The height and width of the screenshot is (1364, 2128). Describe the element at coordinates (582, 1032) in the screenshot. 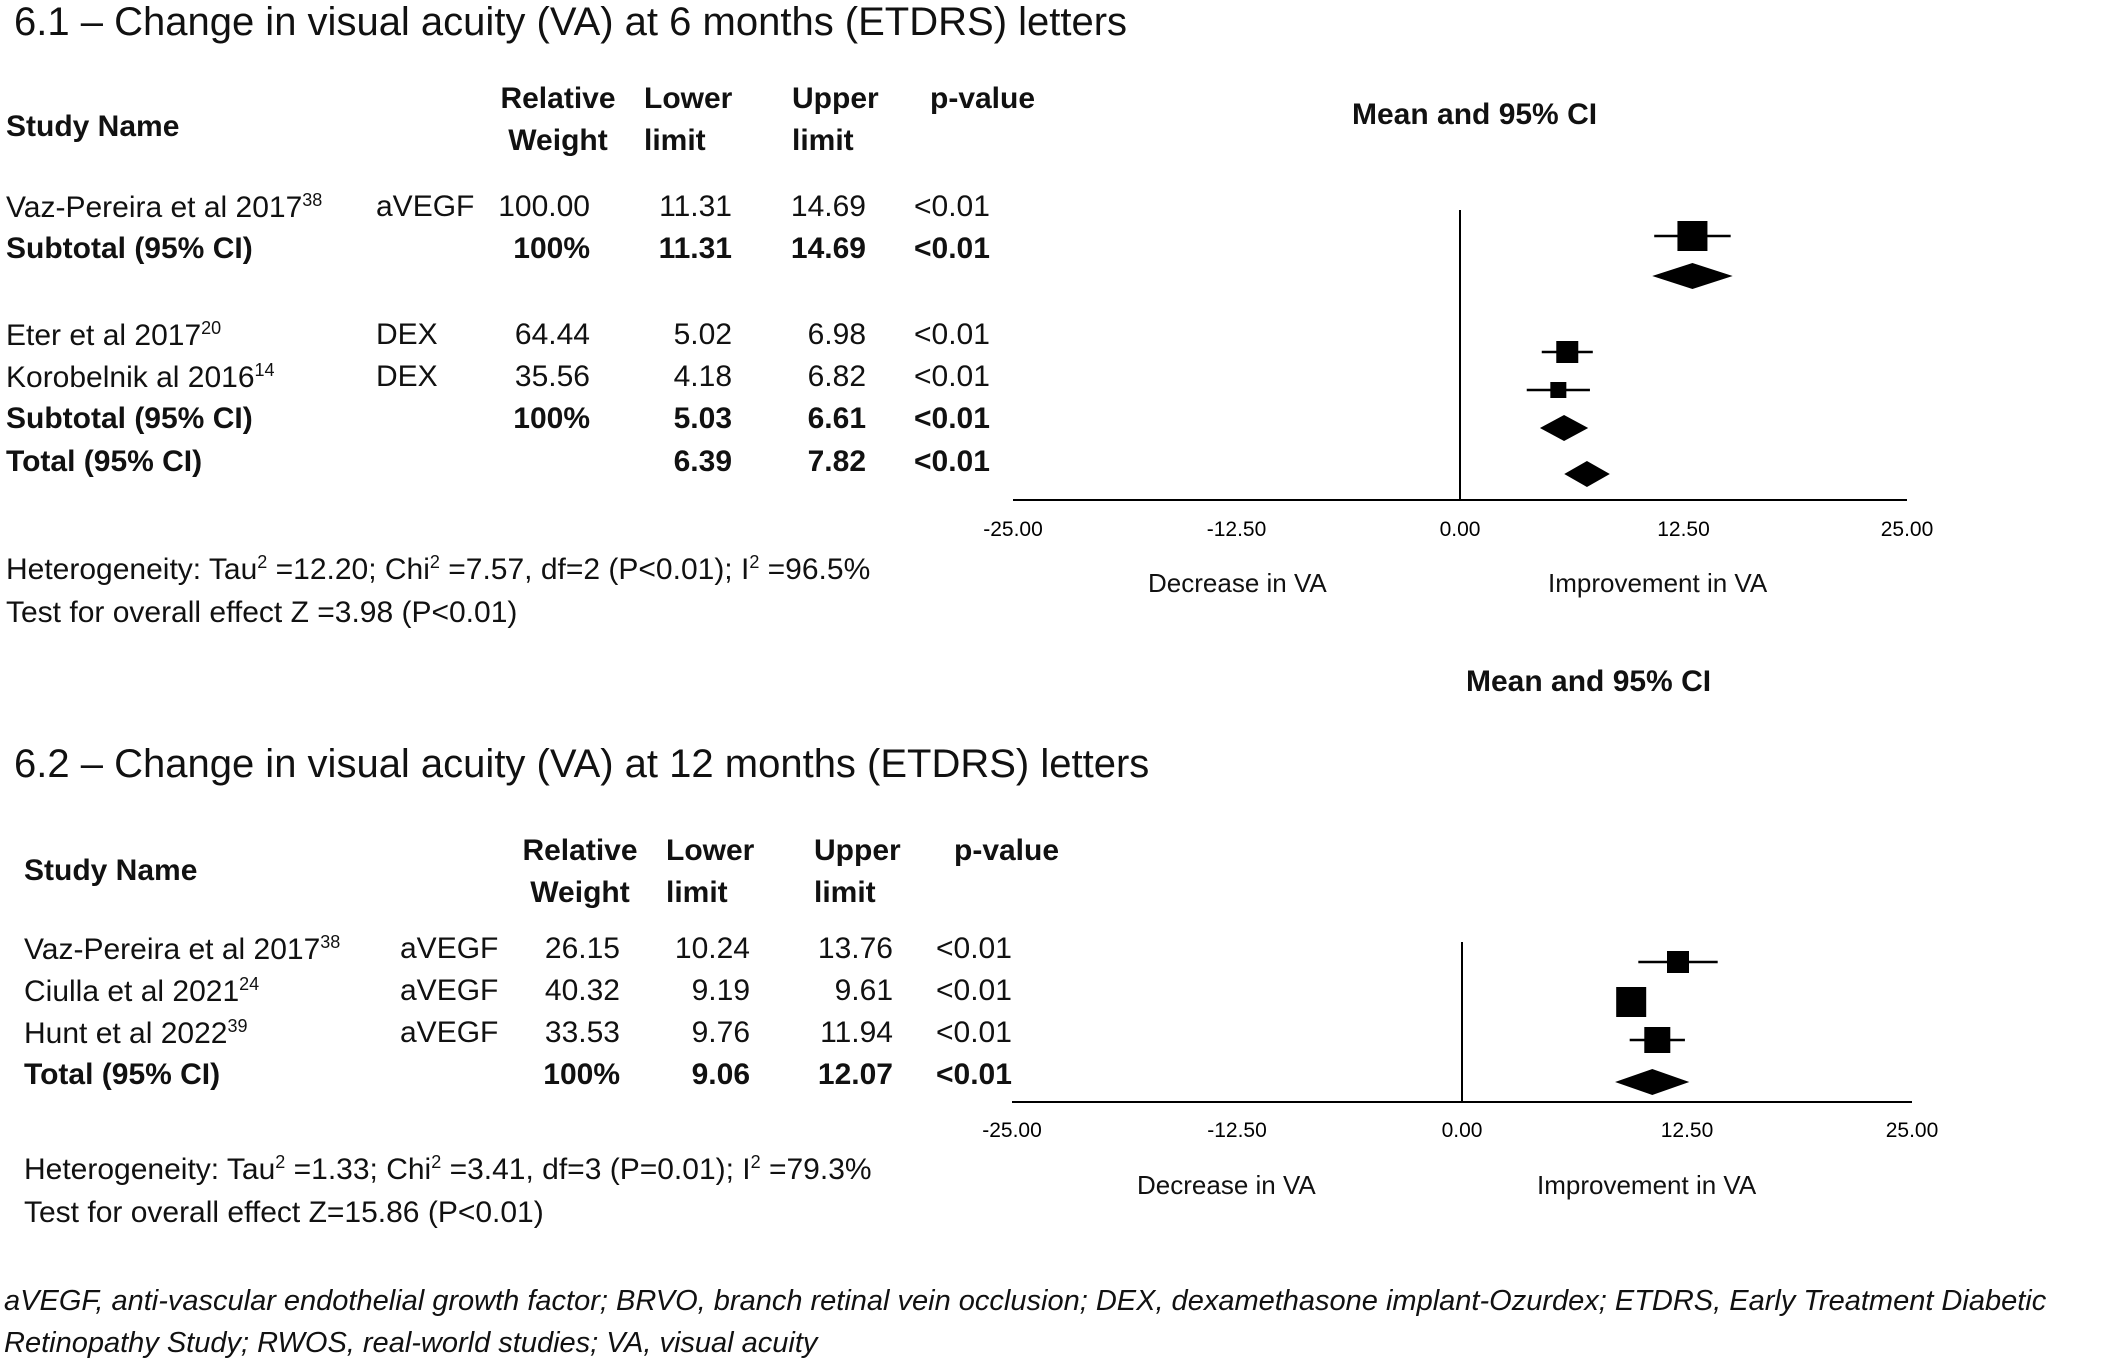

I see `relative-weight: 33.53` at that location.